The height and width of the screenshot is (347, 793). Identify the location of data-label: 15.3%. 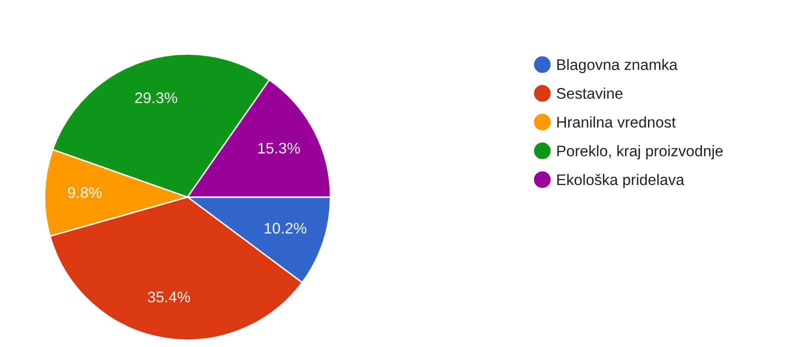
(279, 148).